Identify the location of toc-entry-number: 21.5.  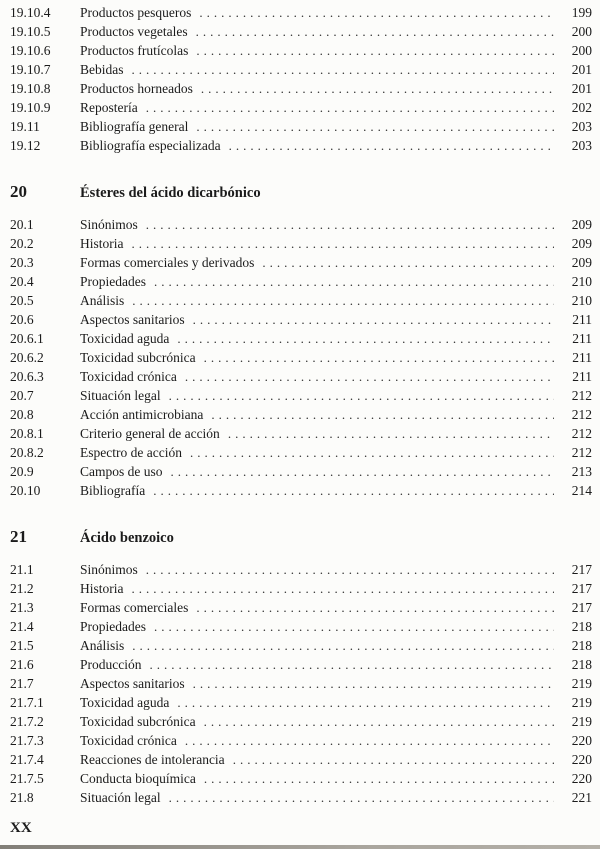
(22, 645).